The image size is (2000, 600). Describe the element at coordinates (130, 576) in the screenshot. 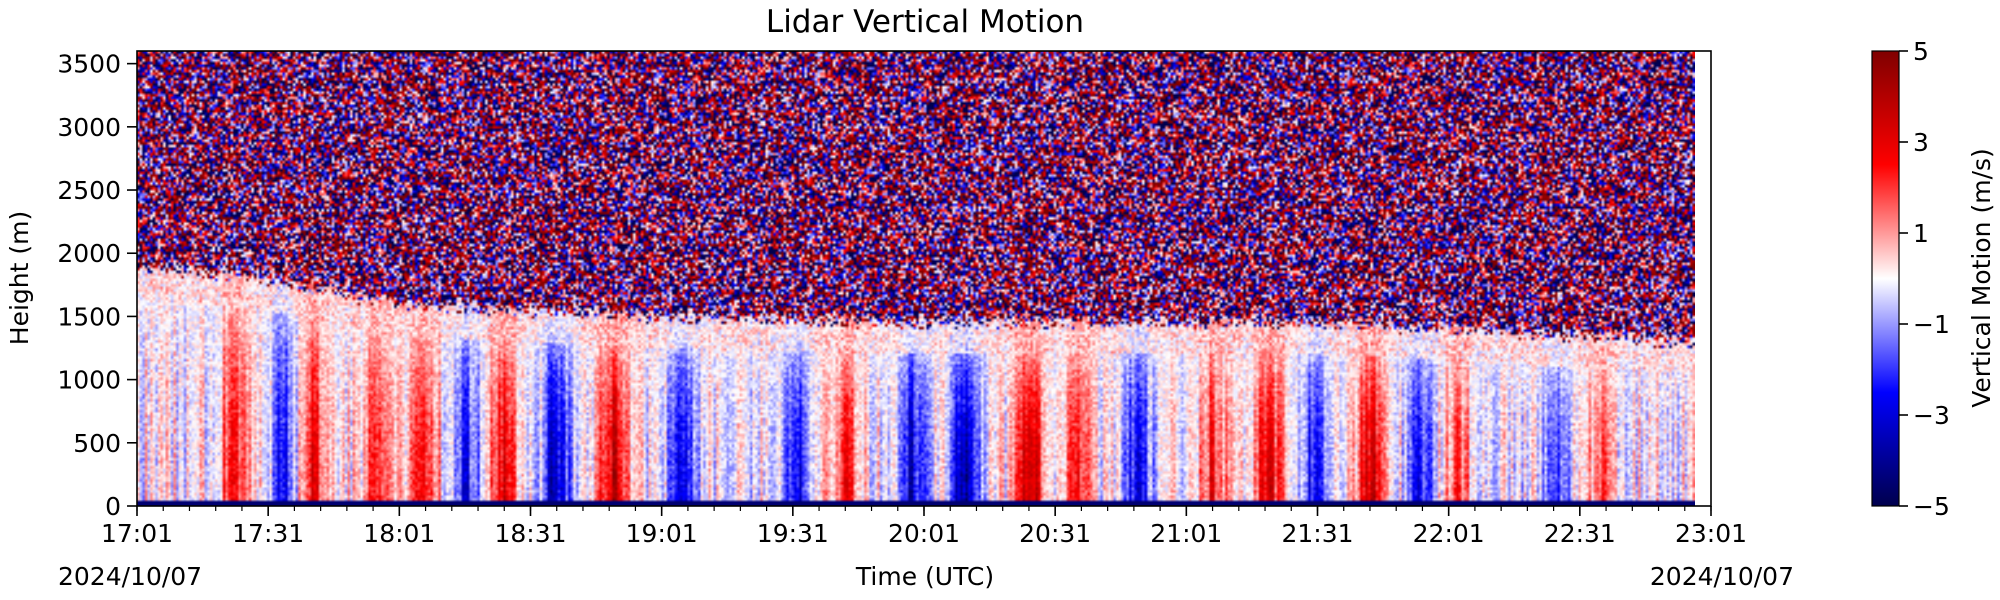

I see `x-date-left: 2024/10/07` at that location.